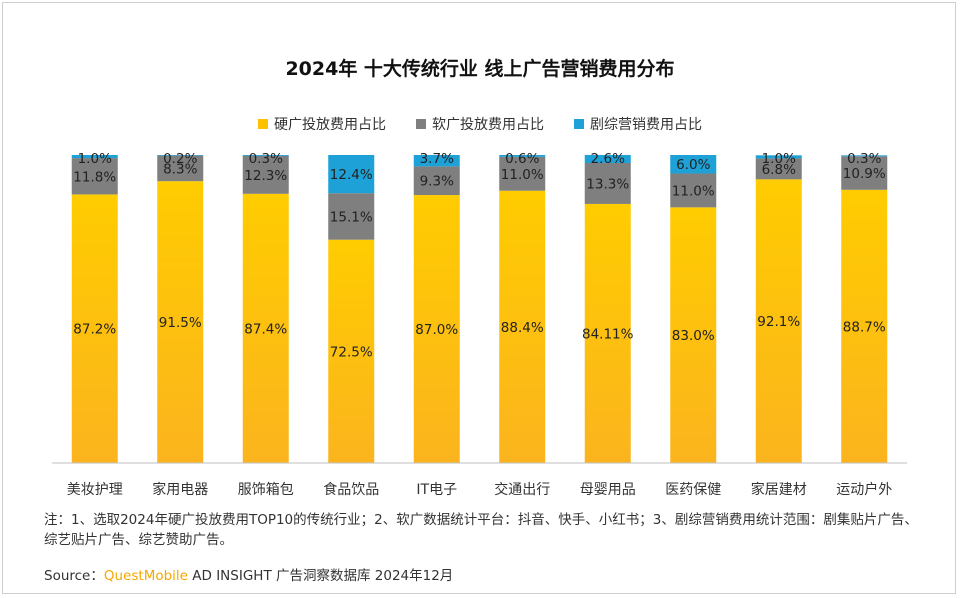  What do you see at coordinates (579, 124) in the screenshot?
I see `legend-swatch-drama-variety` at bounding box center [579, 124].